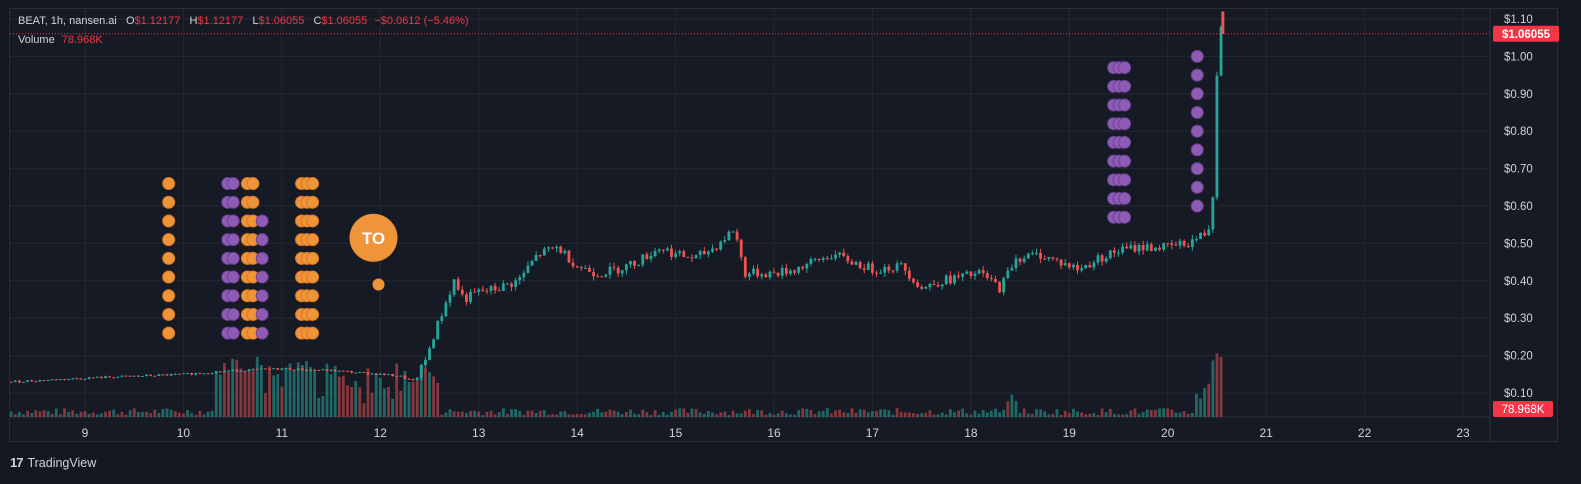 The width and height of the screenshot is (1581, 484). I want to click on volume-legend: Volume 78.968K, so click(60, 40).